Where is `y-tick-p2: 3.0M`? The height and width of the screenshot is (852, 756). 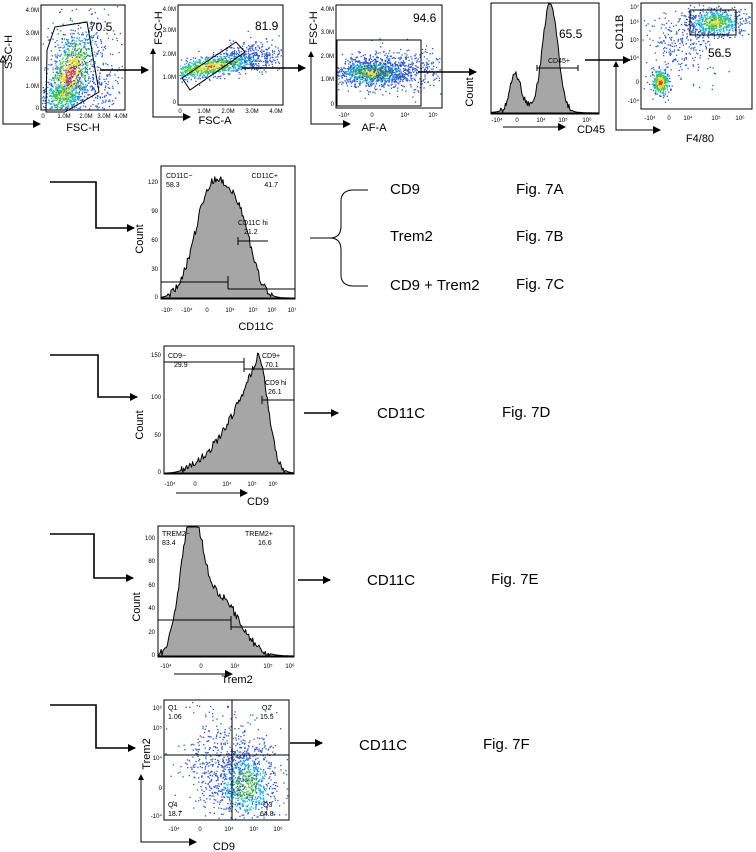 y-tick-p2: 3.0M is located at coordinates (169, 31).